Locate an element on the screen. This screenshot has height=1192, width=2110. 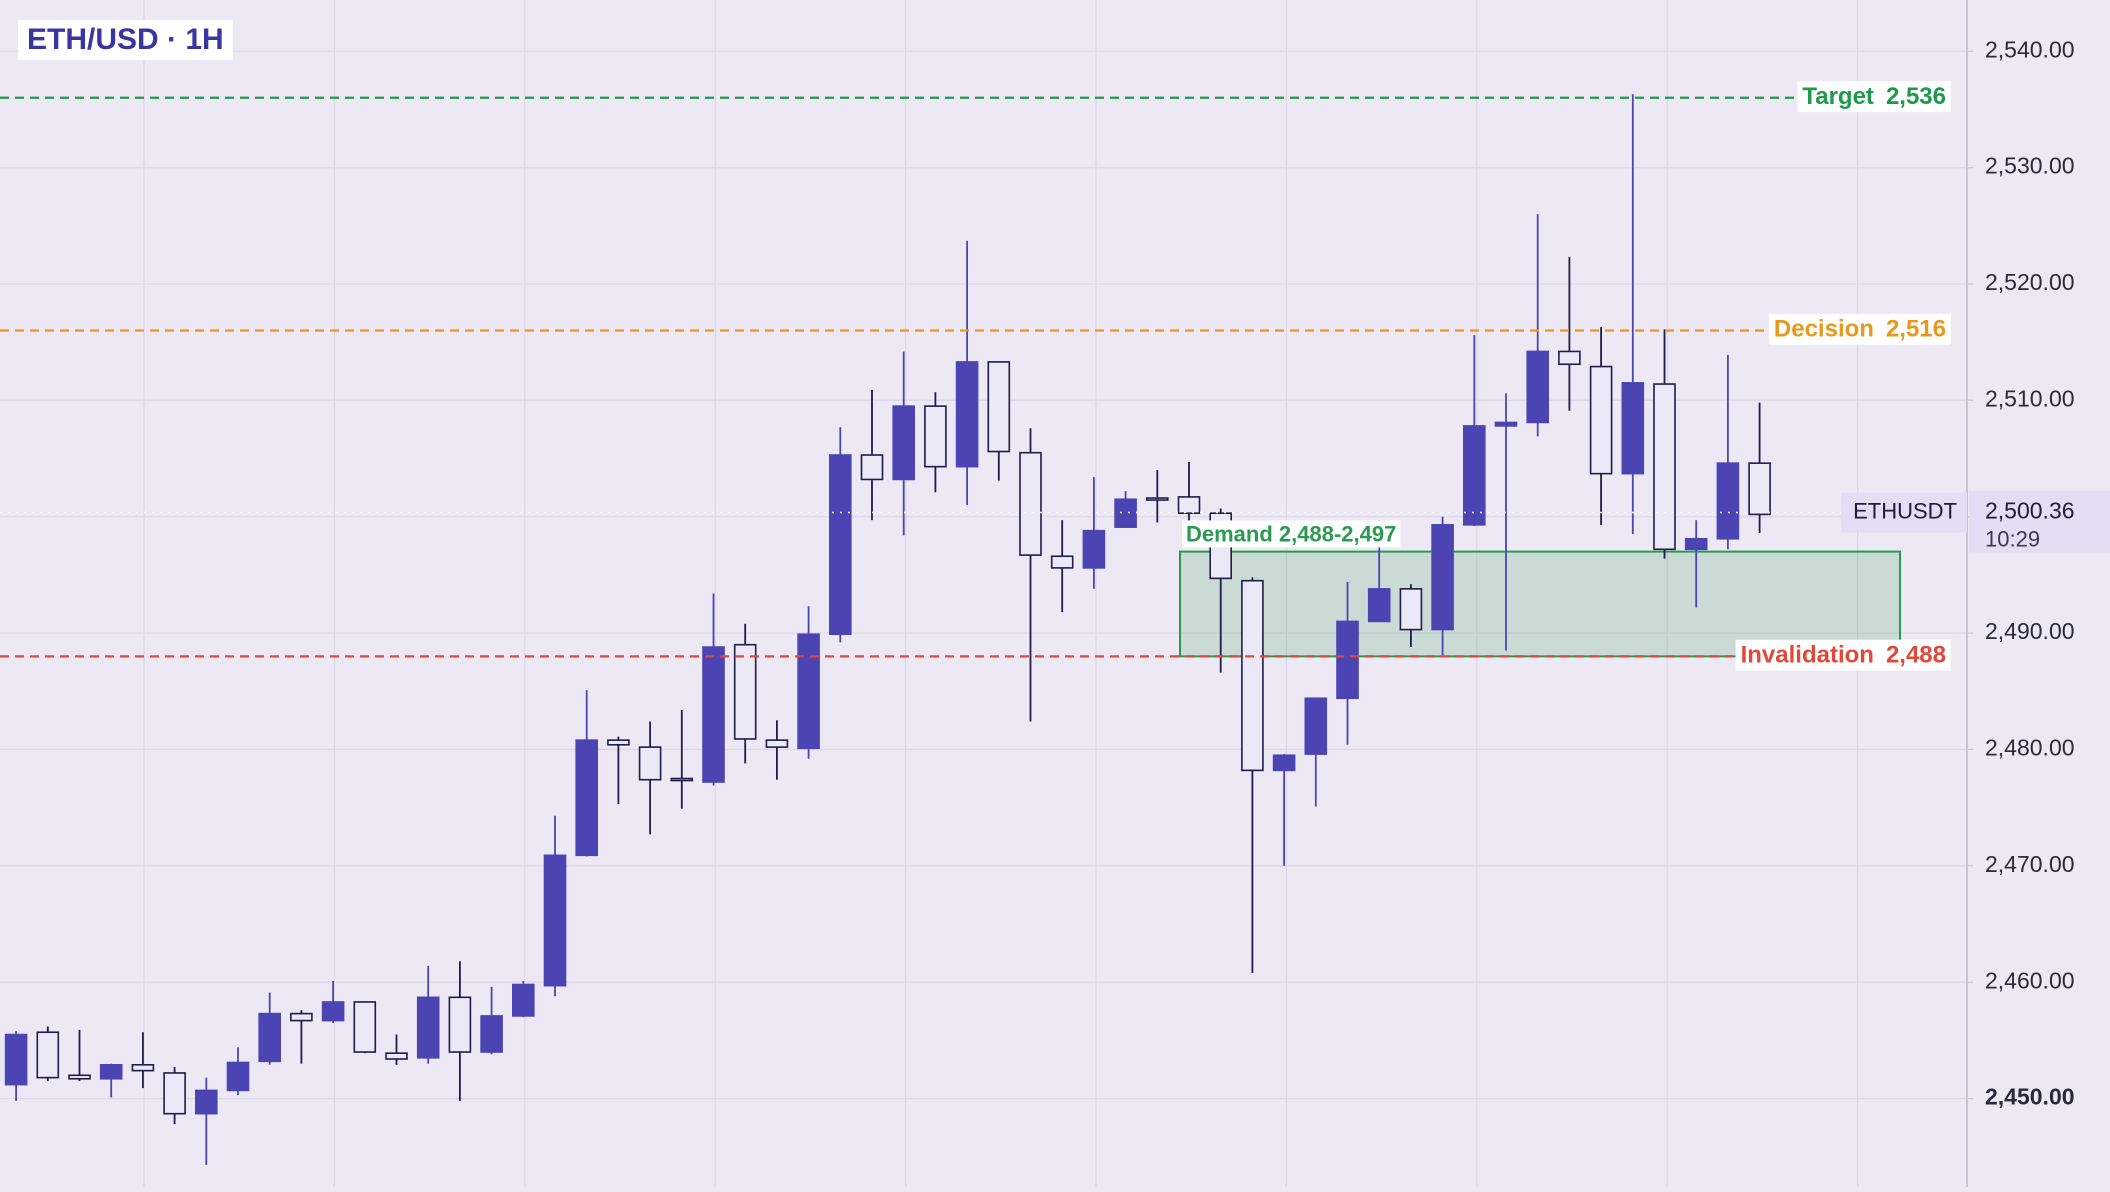
y-tick-label: 2,520.00 is located at coordinates (2030, 282).